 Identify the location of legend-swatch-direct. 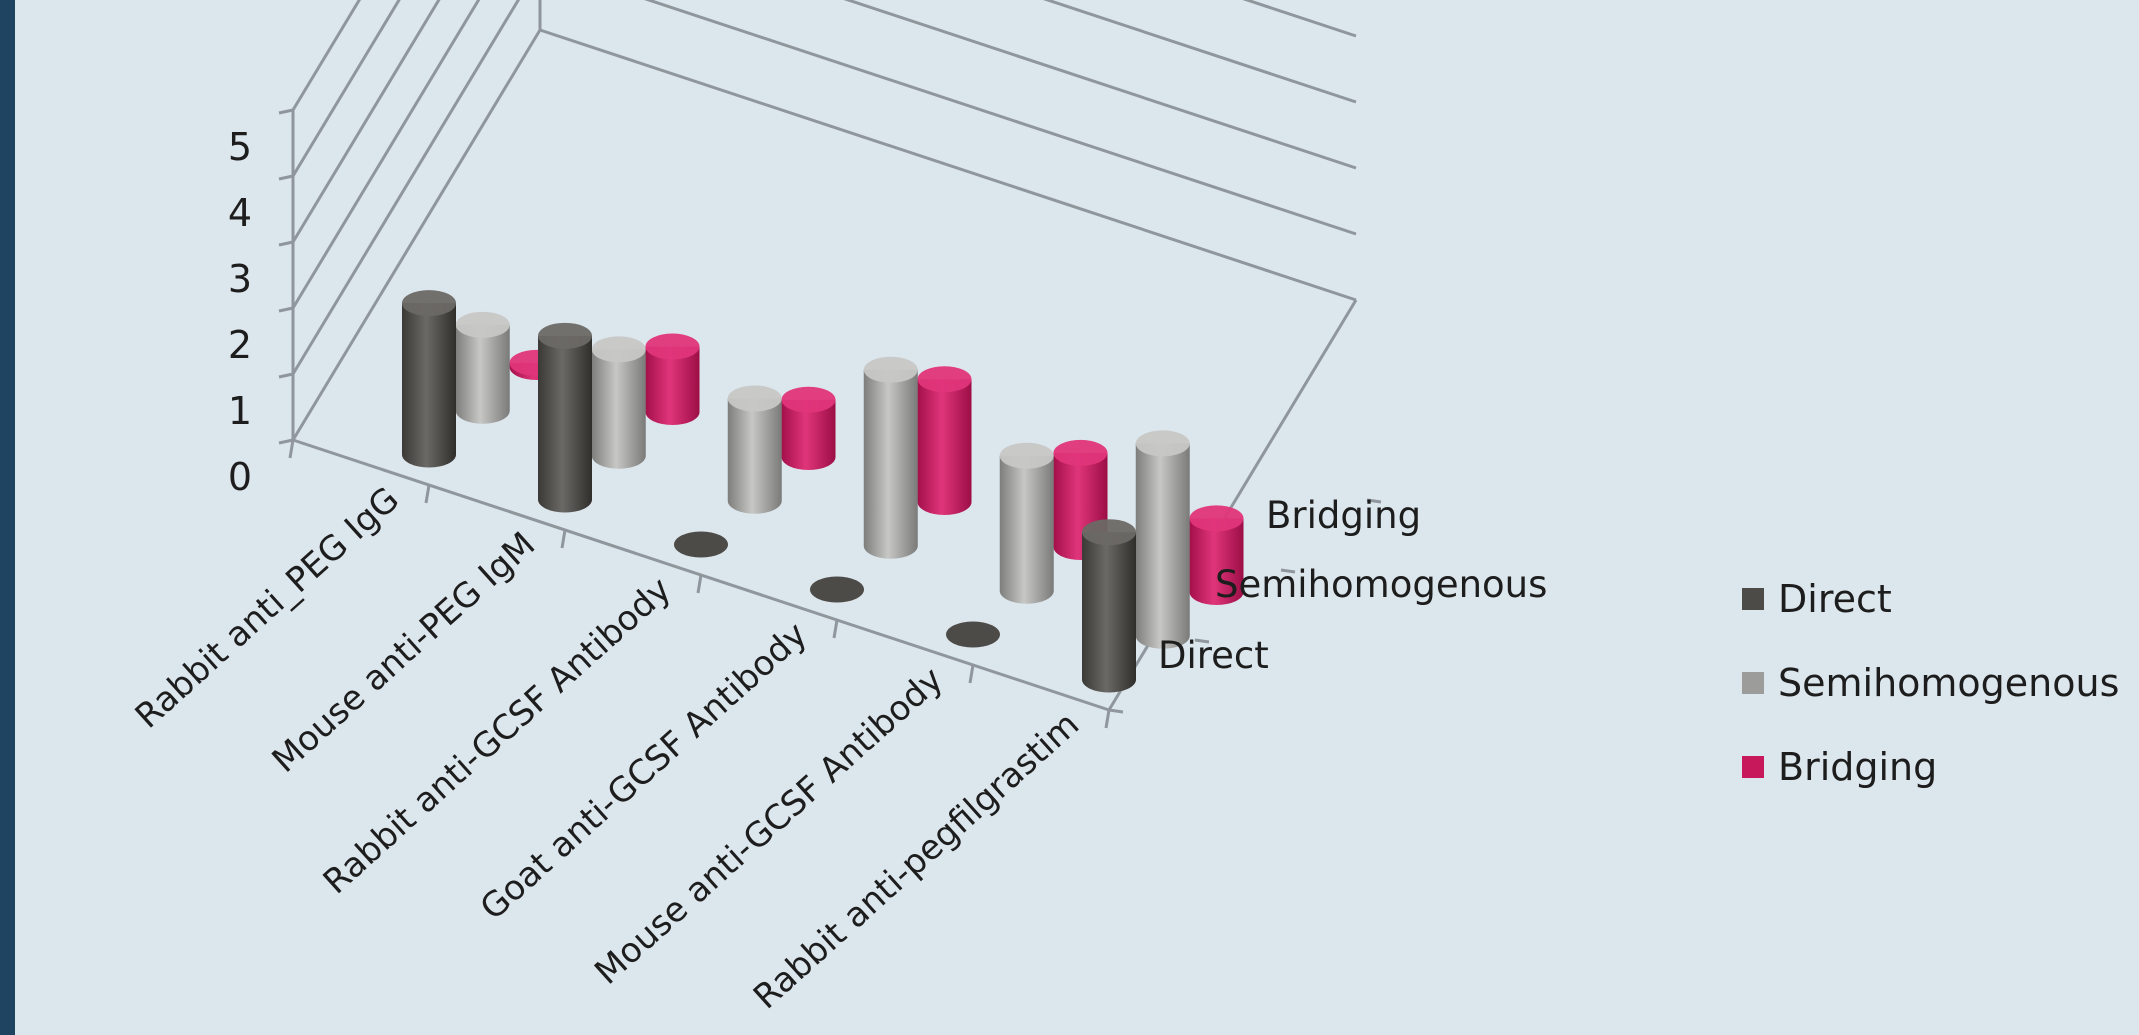
(1753, 599).